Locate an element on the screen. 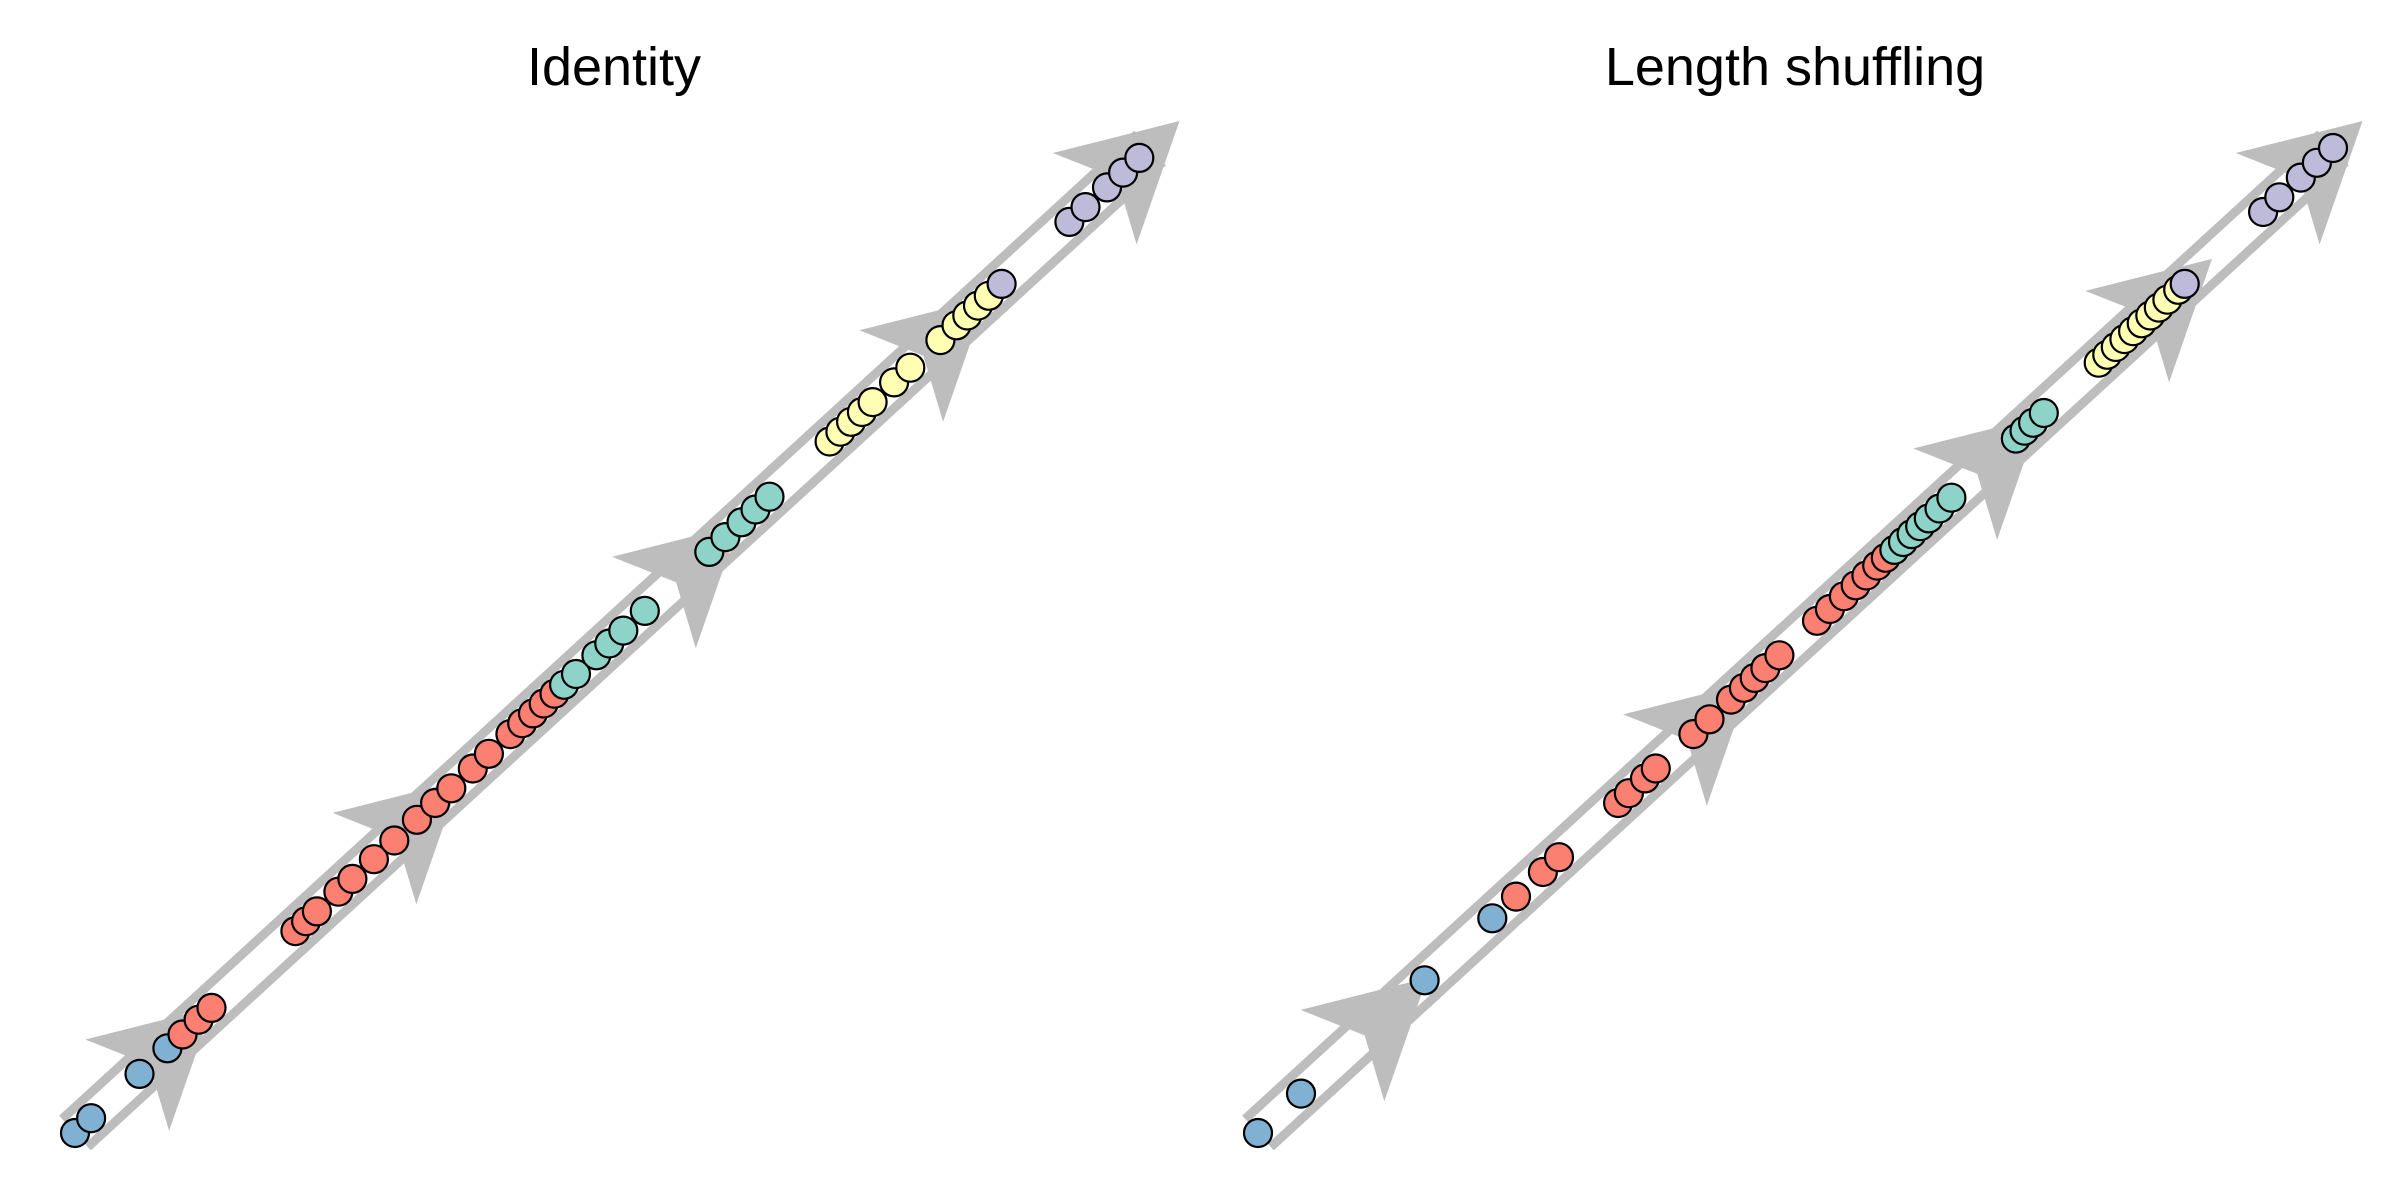  panel-title-length-shuffling: Length shuffling is located at coordinates (1795, 67).